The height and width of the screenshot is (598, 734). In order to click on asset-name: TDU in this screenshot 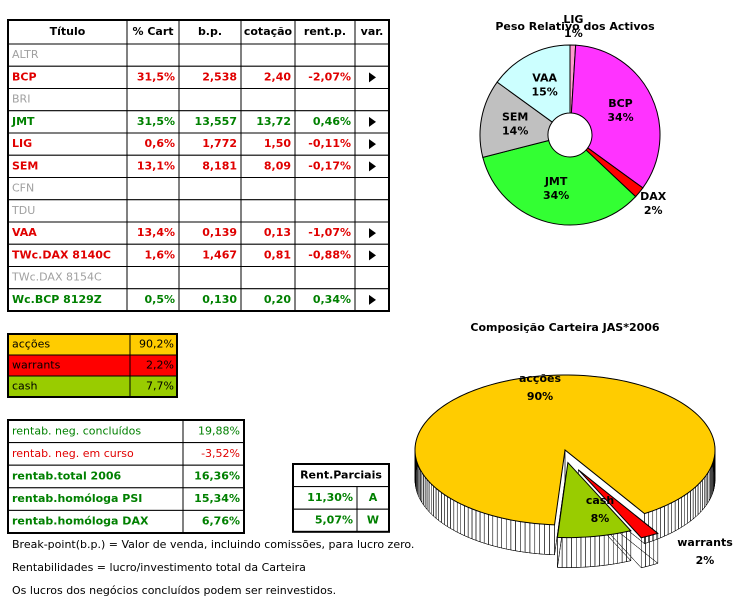, I will do `click(23, 210)`.